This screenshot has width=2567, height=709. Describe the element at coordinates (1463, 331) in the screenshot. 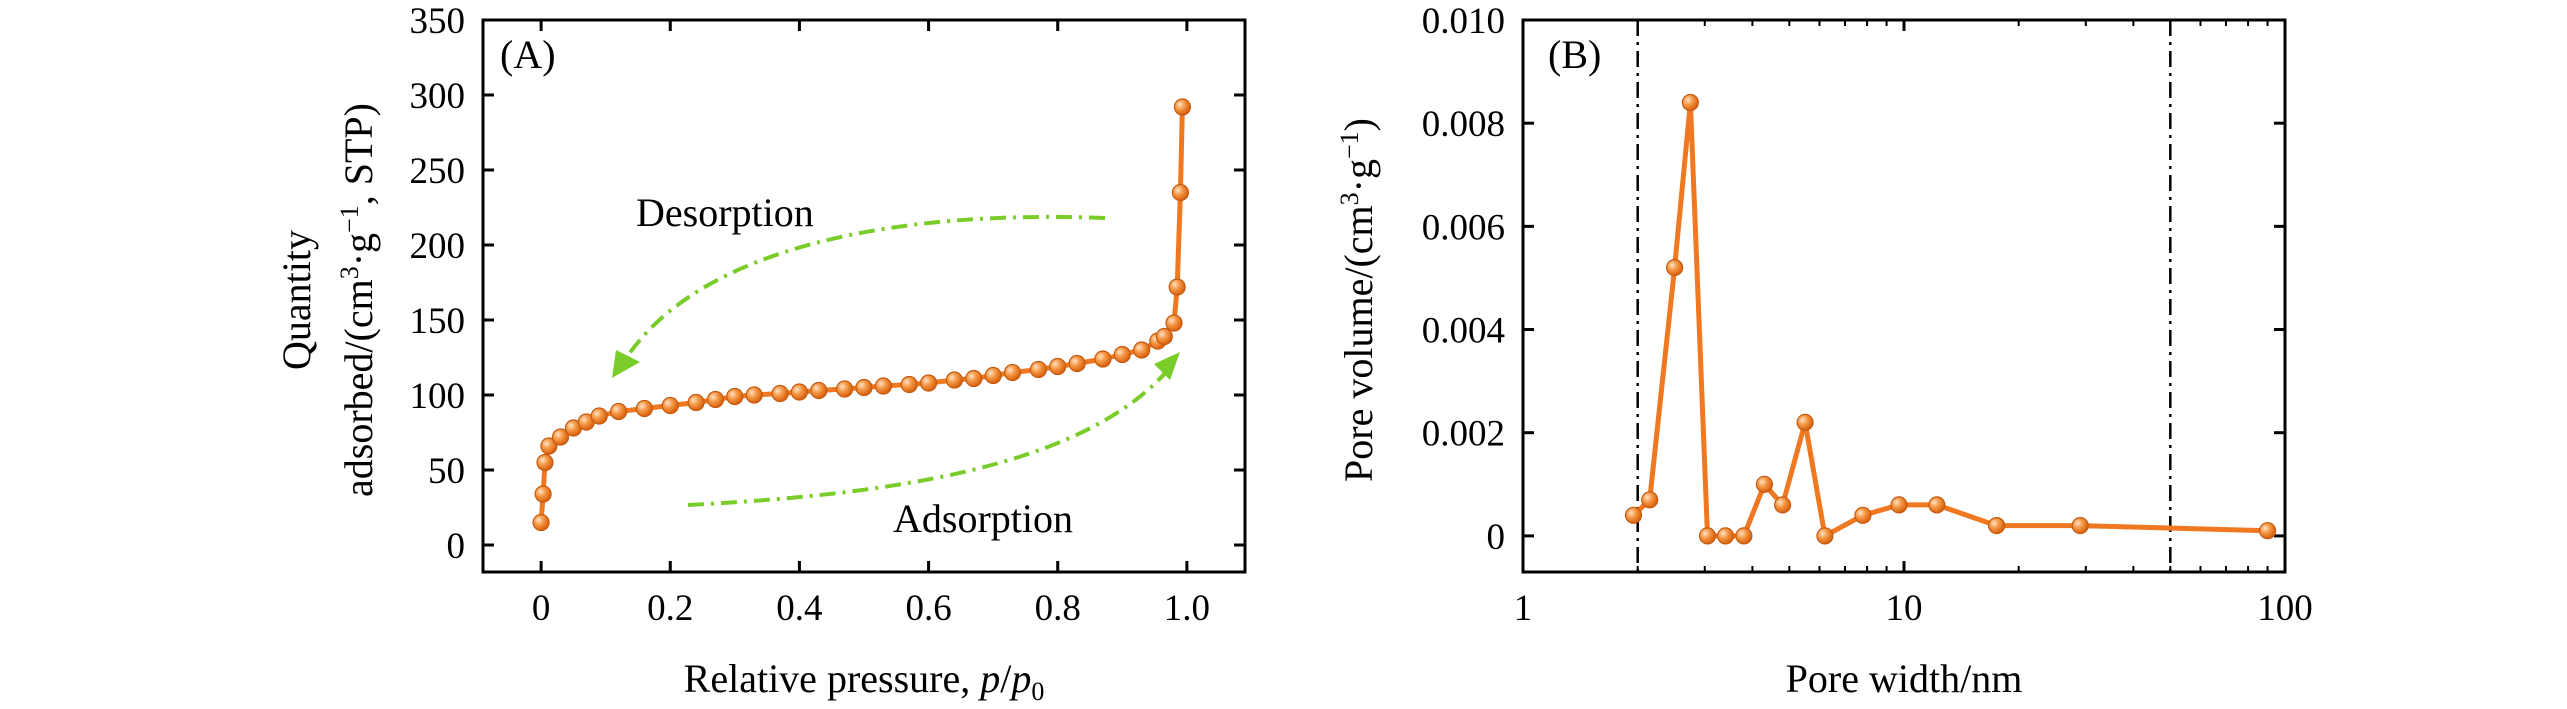

I see `y-tick-label: 0.004` at that location.